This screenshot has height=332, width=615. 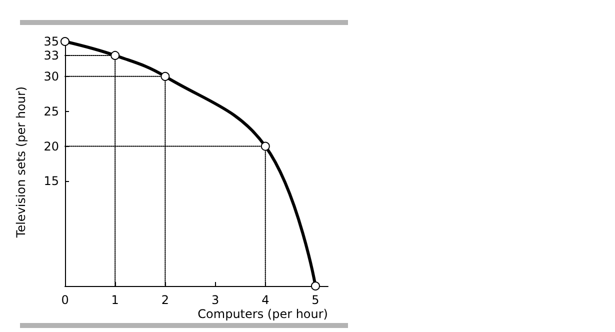 I want to click on x-tick-label: 3, so click(x=215, y=300).